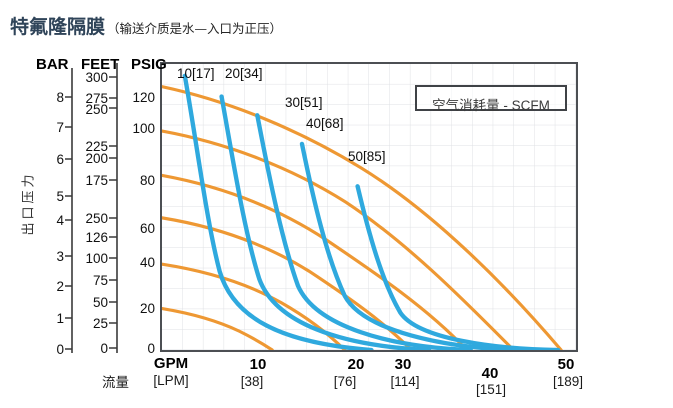  Describe the element at coordinates (60, 97) in the screenshot. I see `bar-tick-label: 8` at that location.